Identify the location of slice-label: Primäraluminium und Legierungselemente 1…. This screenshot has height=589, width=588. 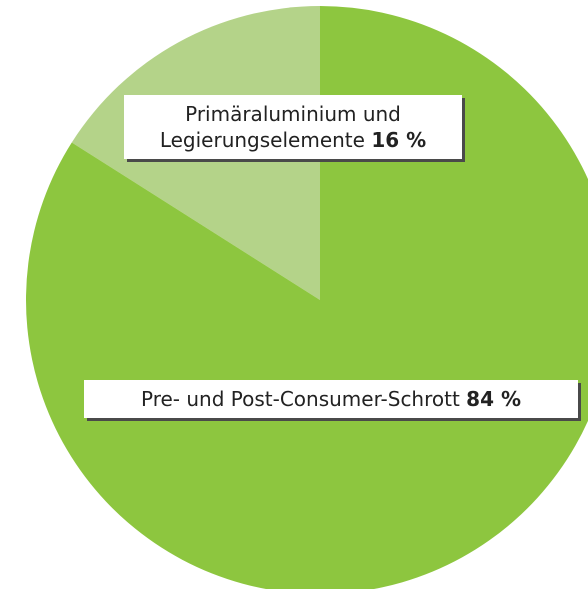
(293, 127).